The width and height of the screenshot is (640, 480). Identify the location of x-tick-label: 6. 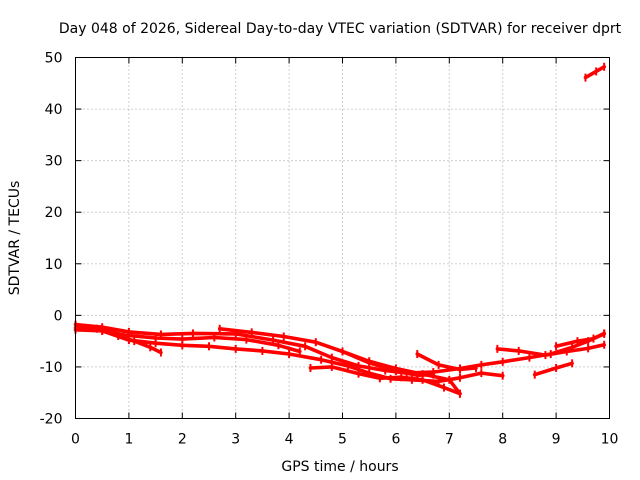
(395, 440).